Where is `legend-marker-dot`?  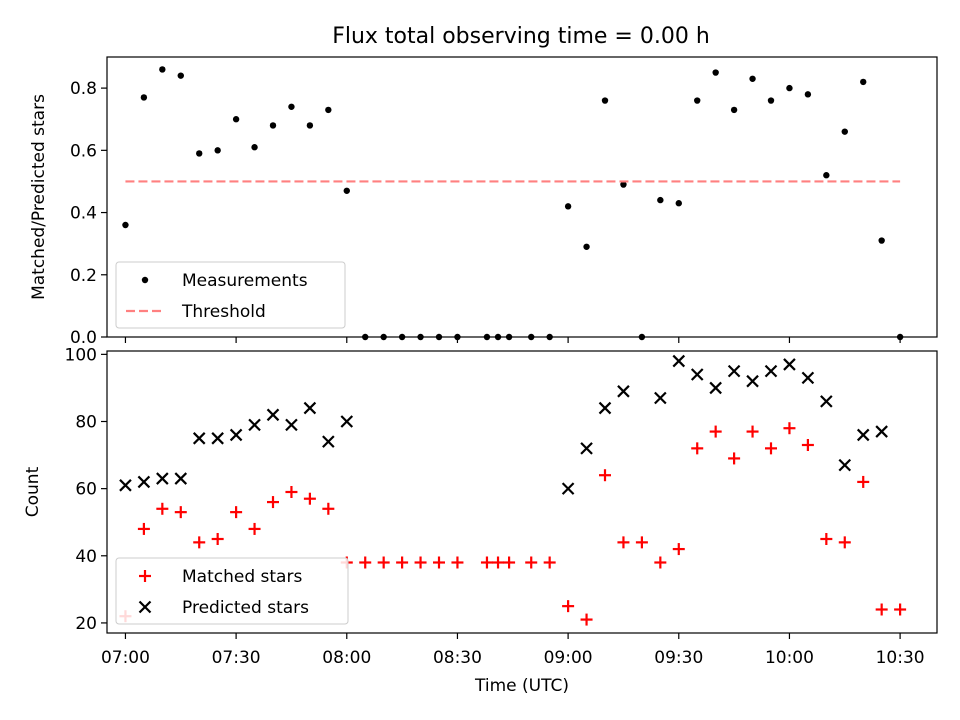
legend-marker-dot is located at coordinates (145, 280).